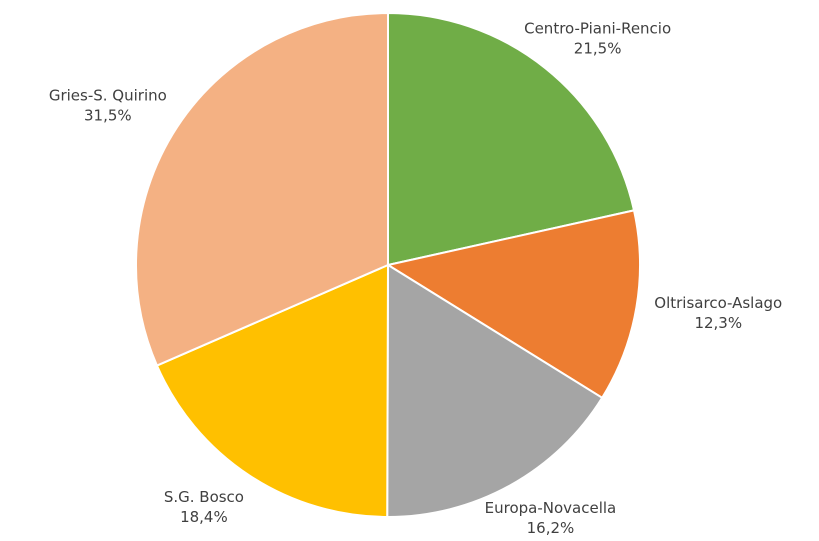 Image resolution: width=819 pixels, height=541 pixels. I want to click on slice-value-label: 18,4%, so click(204, 517).